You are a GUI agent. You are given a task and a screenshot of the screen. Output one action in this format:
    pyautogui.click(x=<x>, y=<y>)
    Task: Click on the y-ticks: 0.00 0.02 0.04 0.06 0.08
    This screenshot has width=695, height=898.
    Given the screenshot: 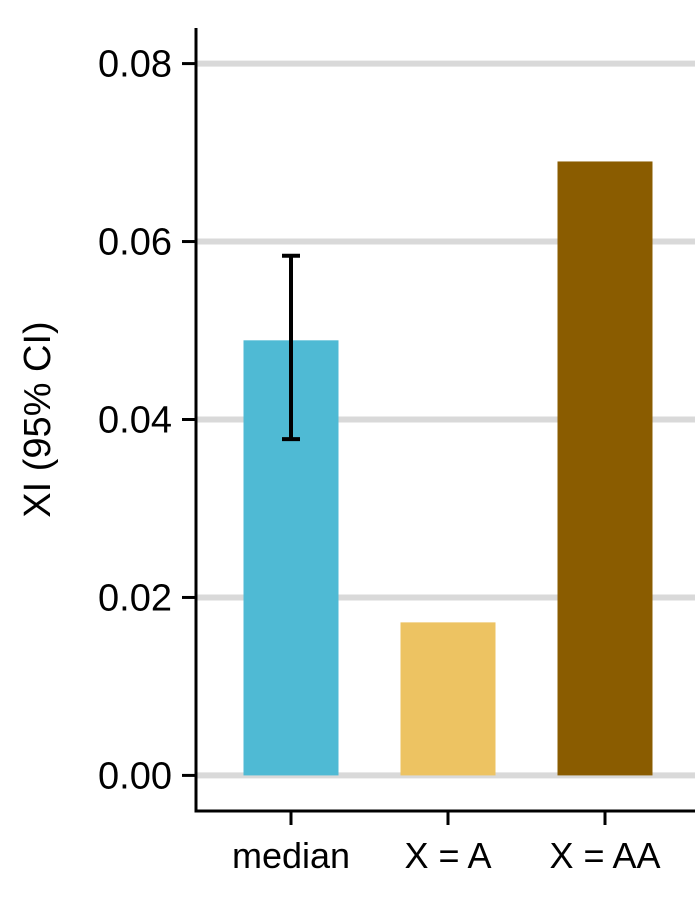 What is the action you would take?
    pyautogui.click(x=147, y=420)
    